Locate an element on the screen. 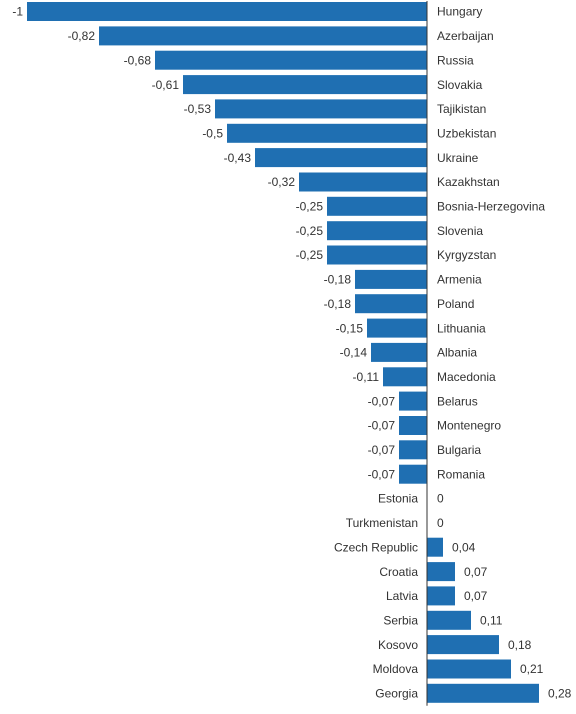 The width and height of the screenshot is (576, 714). category-label: Tajikistan is located at coordinates (461, 109).